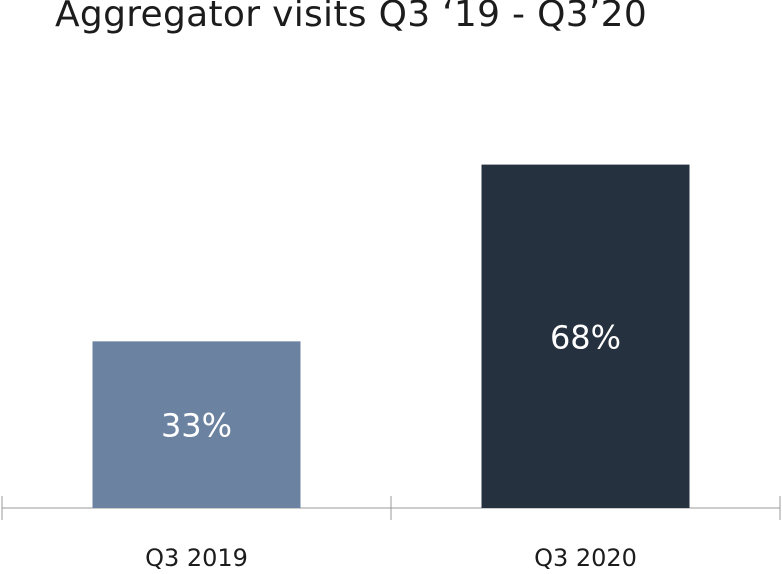  Describe the element at coordinates (585, 558) in the screenshot. I see `x-tick-label: Q3 2020` at that location.